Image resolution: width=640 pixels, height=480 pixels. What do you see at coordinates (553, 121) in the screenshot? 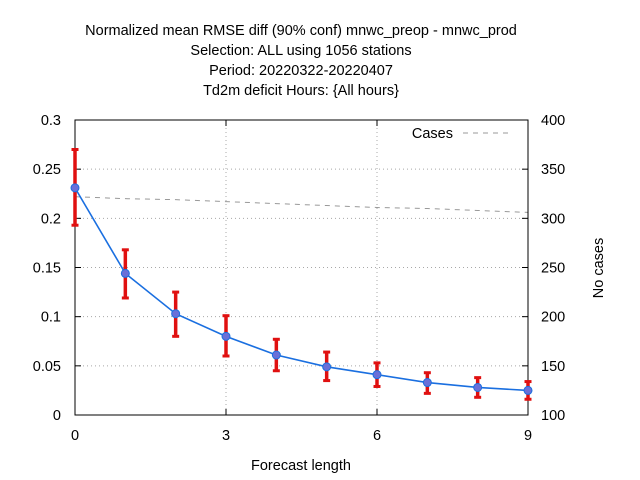
I see `y2-tick-label: 400` at bounding box center [553, 121].